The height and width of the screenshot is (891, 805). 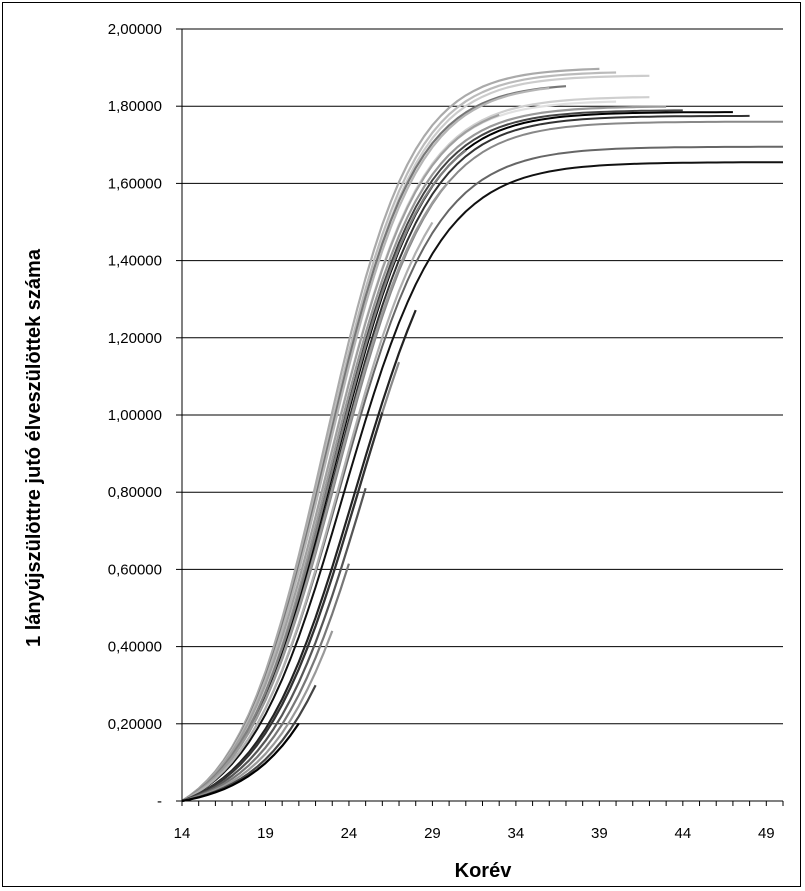 I want to click on y-tick-label: 2,00000, so click(x=135, y=29).